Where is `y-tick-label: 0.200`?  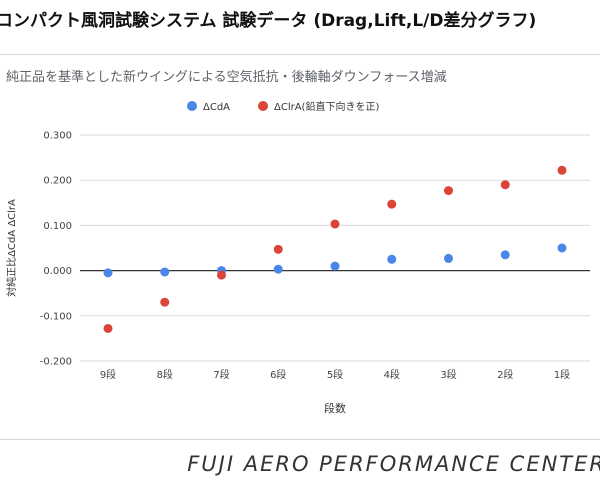
y-tick-label: 0.200 is located at coordinates (57, 181).